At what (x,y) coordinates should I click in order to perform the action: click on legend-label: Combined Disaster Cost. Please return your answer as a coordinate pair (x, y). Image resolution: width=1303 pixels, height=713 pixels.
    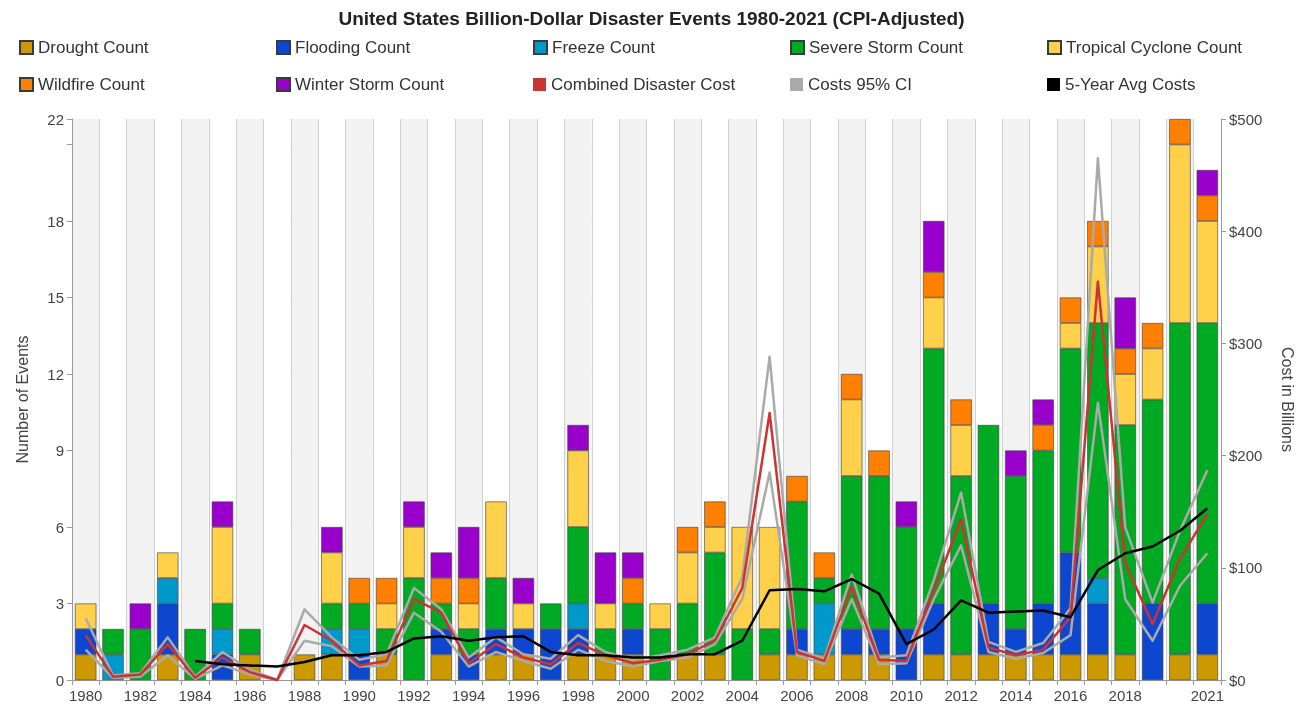
    Looking at the image, I should click on (643, 84).